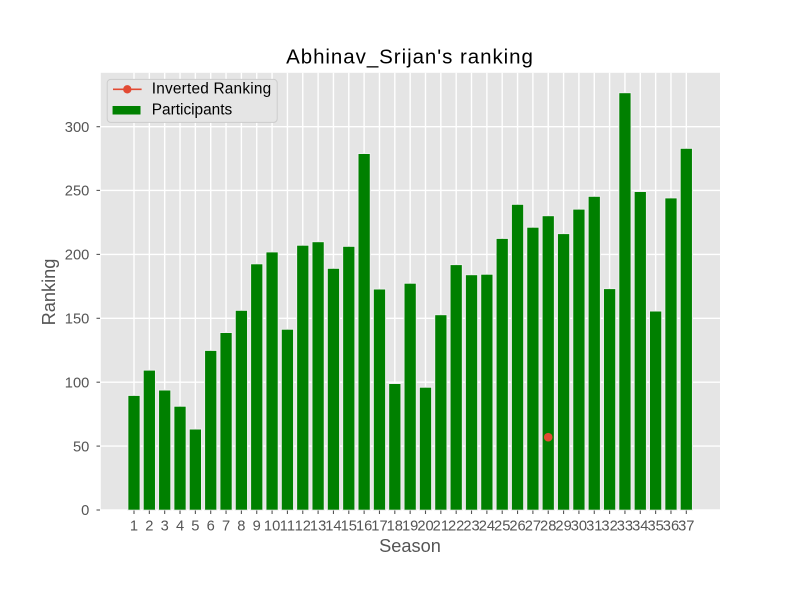 The height and width of the screenshot is (605, 800). I want to click on svg-text: 9, so click(257, 527).